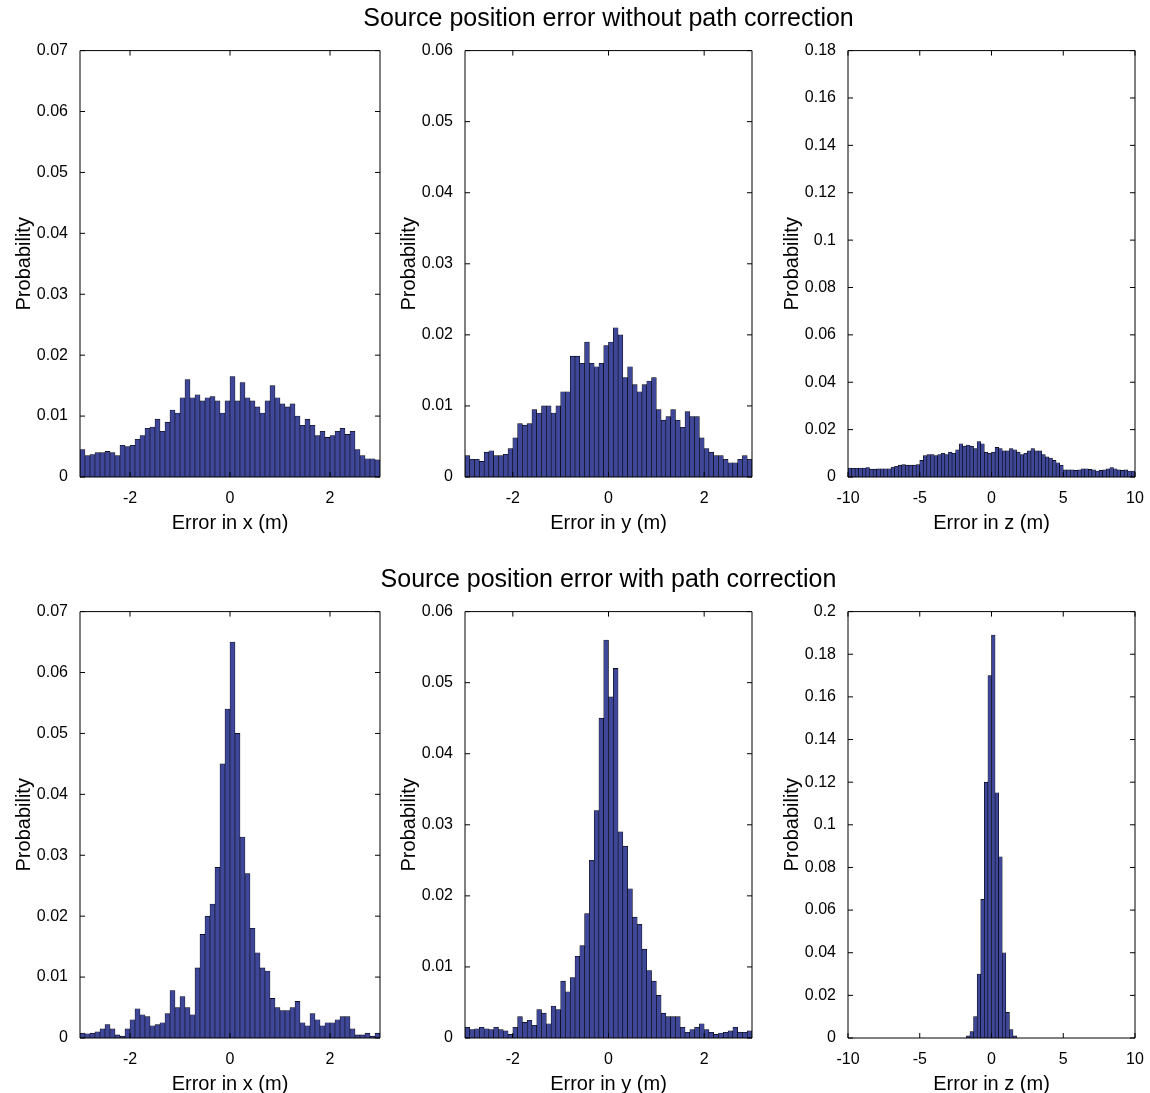 The image size is (1150, 1093). I want to click on chart-title: Source position error with path correction, so click(608, 578).